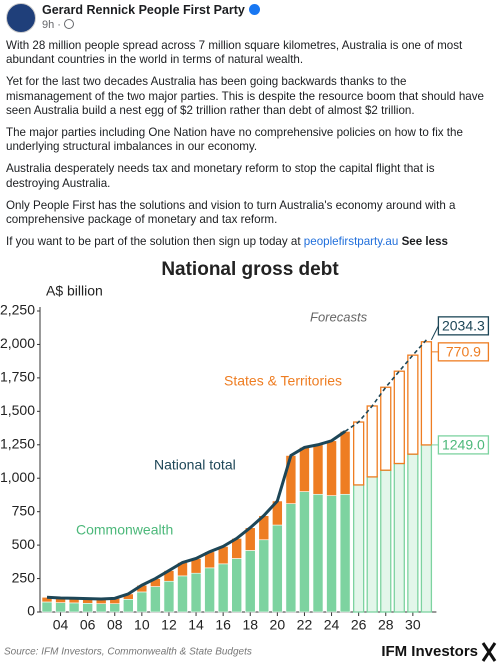  Describe the element at coordinates (195, 465) in the screenshot. I see `annotation: National total` at that location.